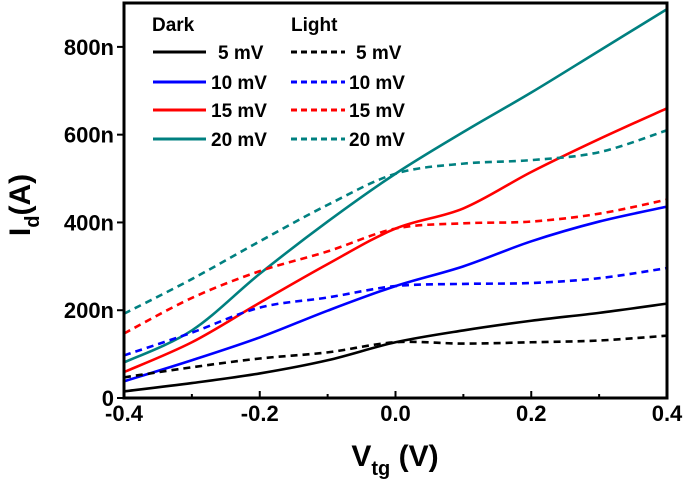 The width and height of the screenshot is (685, 490). I want to click on series-line-light-5mv, so click(395, 356).